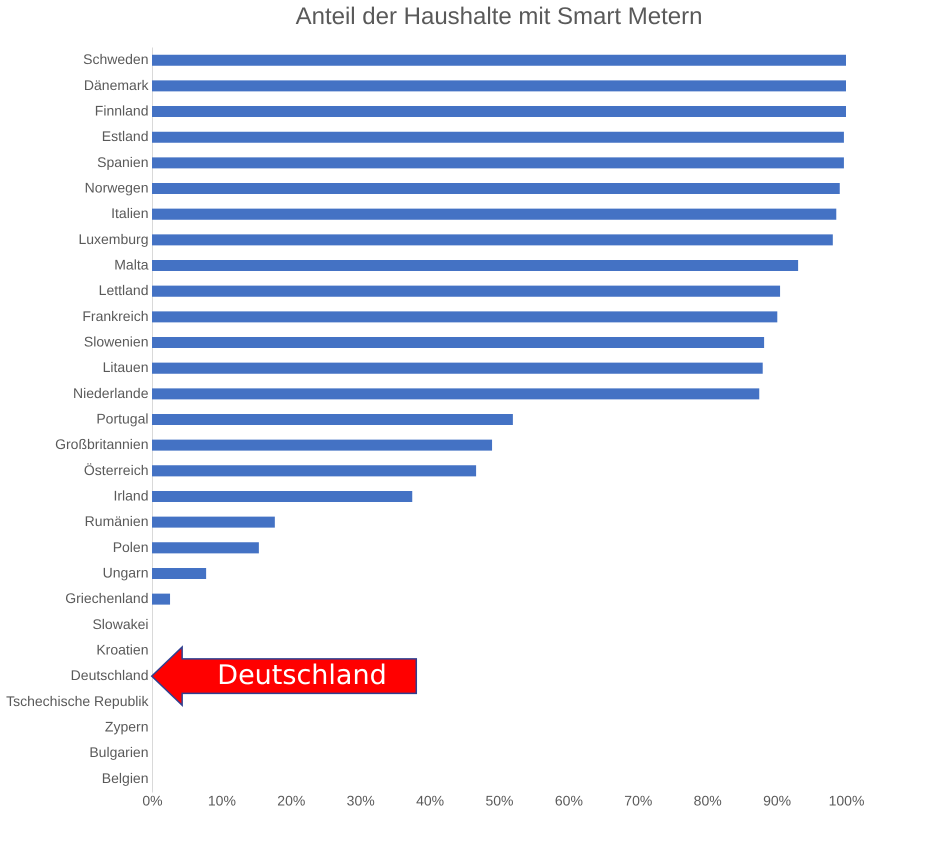 The height and width of the screenshot is (860, 952). What do you see at coordinates (152, 800) in the screenshot?
I see `x-tick-label: 0%` at bounding box center [152, 800].